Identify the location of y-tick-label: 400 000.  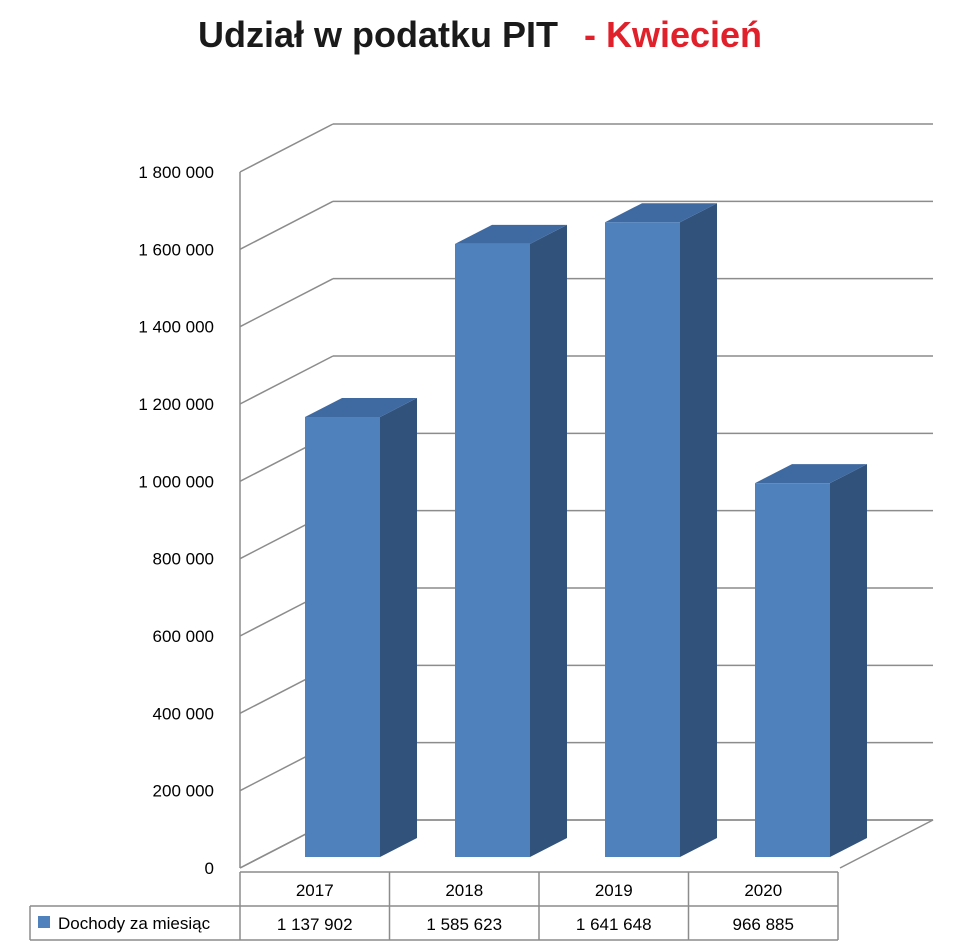
(183, 713).